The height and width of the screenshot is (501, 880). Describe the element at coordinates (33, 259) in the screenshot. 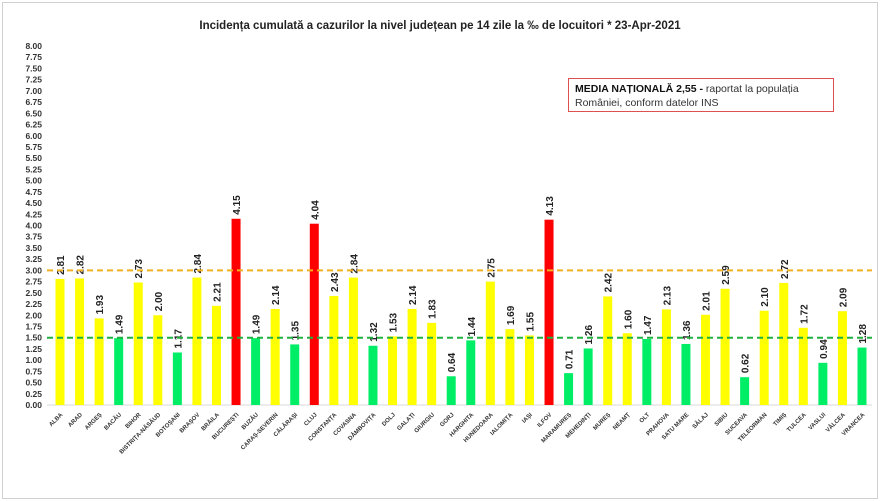

I see `y-tick-label: 3.25` at that location.